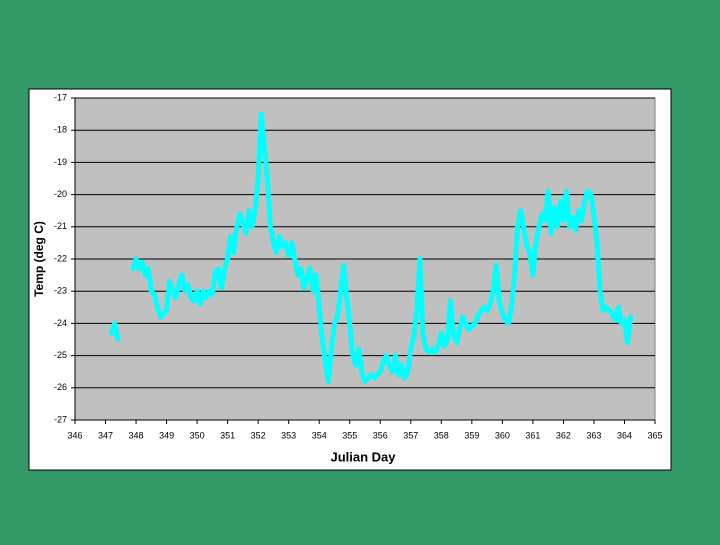 The height and width of the screenshot is (545, 720). What do you see at coordinates (532, 435) in the screenshot?
I see `x-tick-label: 361` at bounding box center [532, 435].